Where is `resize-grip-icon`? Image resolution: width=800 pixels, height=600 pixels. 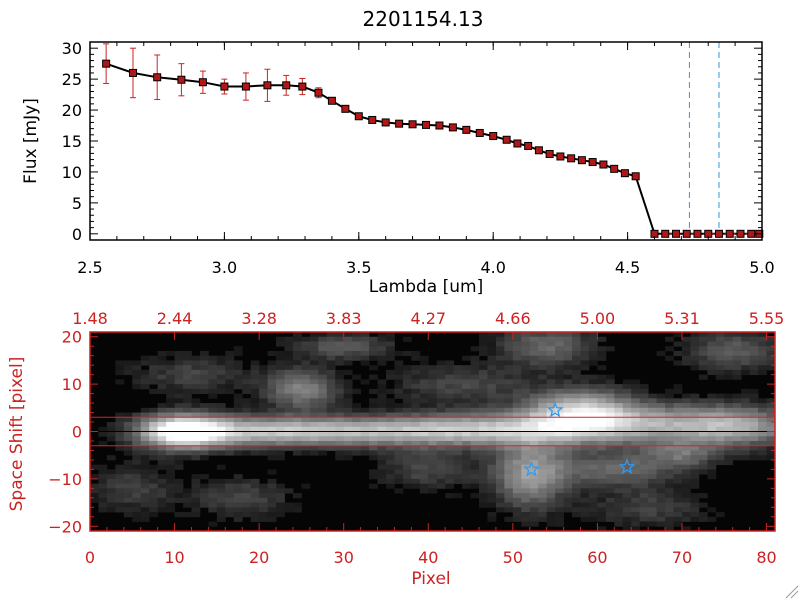 resize-grip-icon is located at coordinates (792, 592).